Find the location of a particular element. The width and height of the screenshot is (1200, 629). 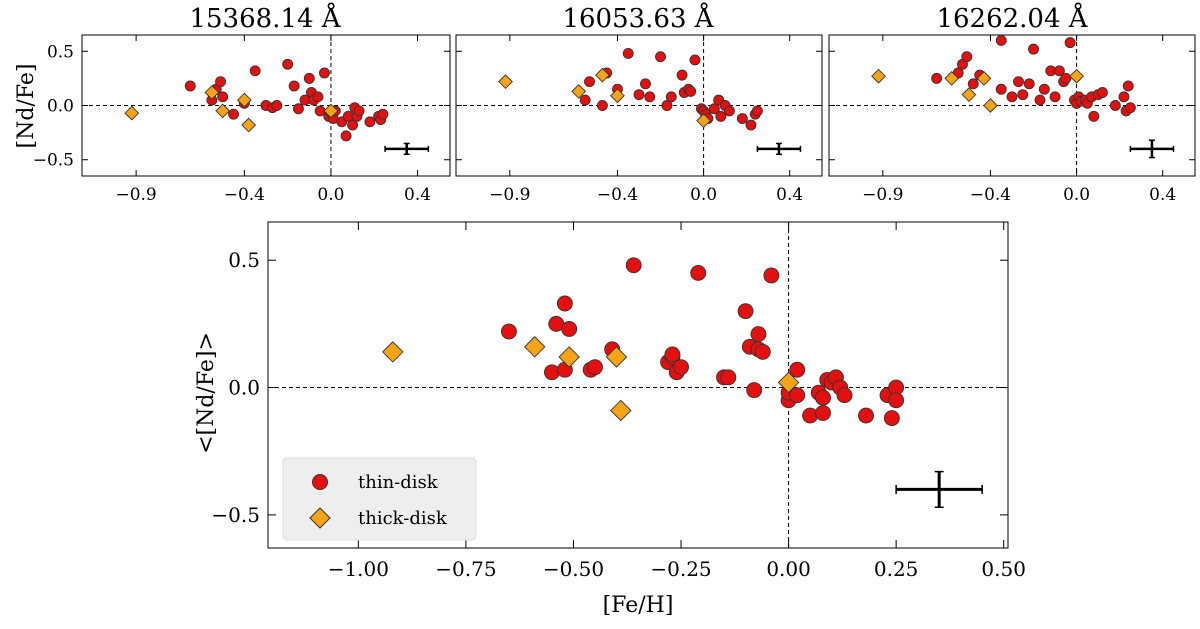

y-tick-label: 0.0 is located at coordinates (244, 388).